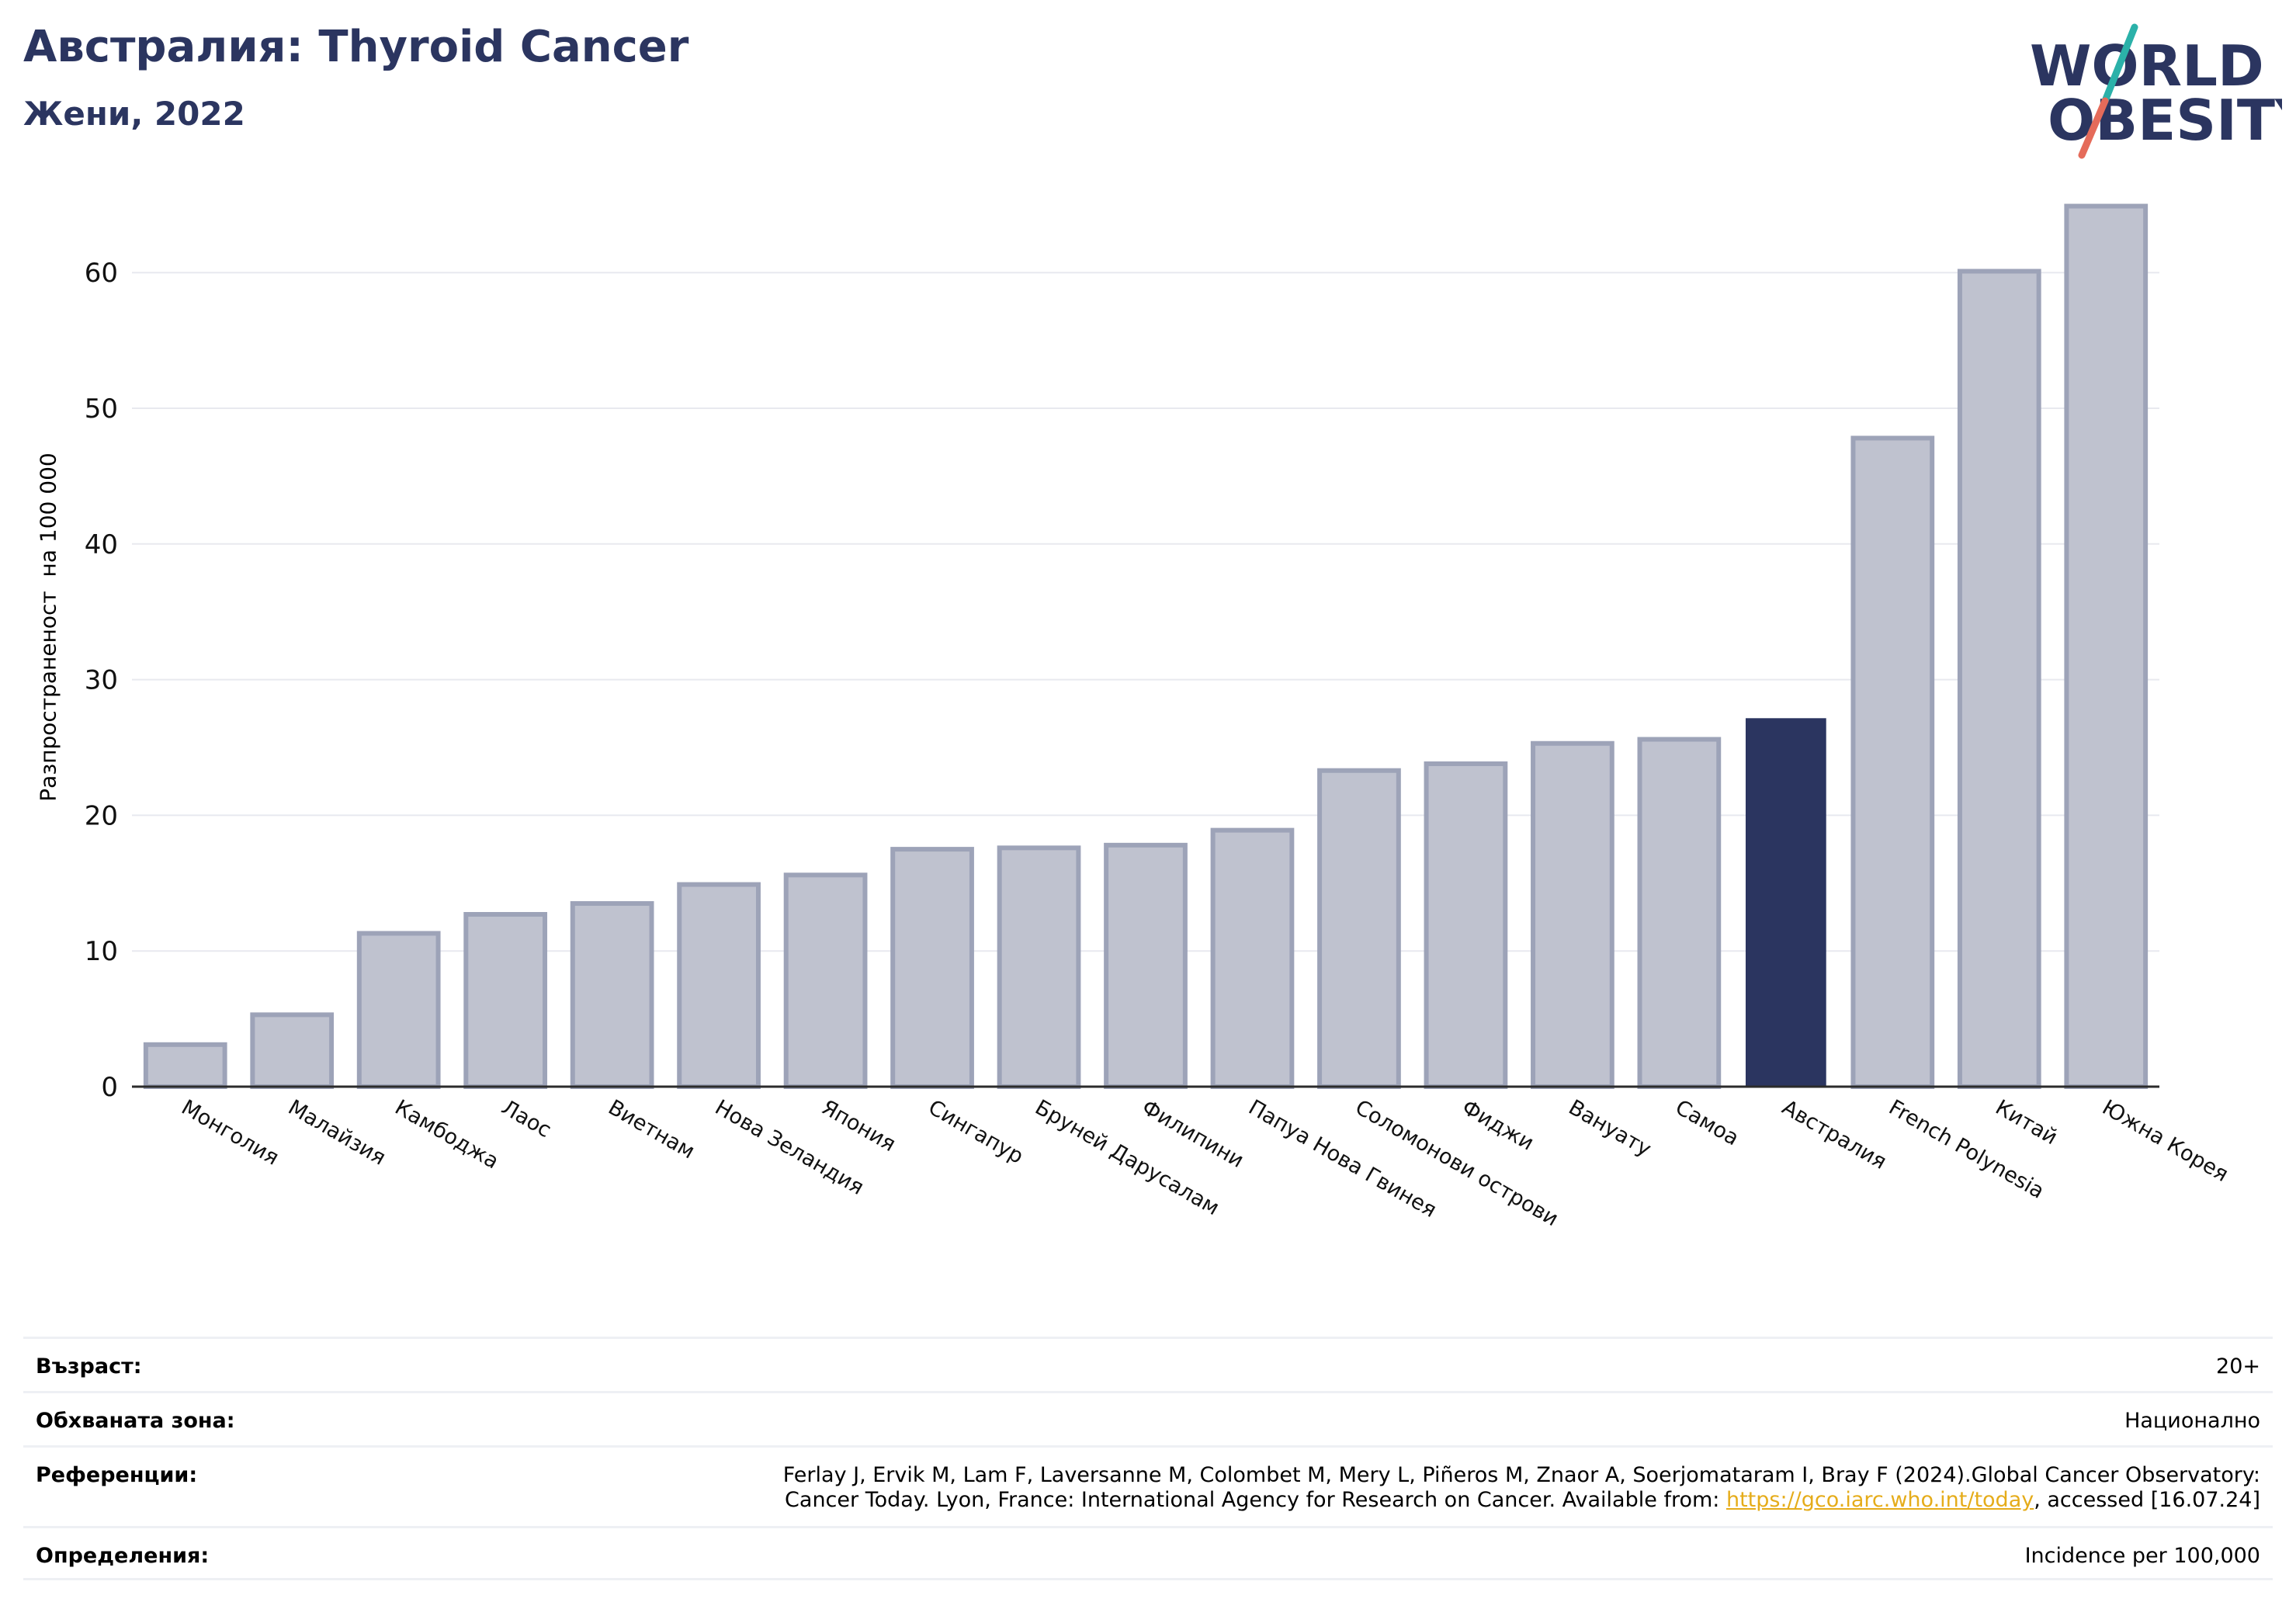  Describe the element at coordinates (117, 1475) in the screenshot. I see `references-label: Референции:` at that location.